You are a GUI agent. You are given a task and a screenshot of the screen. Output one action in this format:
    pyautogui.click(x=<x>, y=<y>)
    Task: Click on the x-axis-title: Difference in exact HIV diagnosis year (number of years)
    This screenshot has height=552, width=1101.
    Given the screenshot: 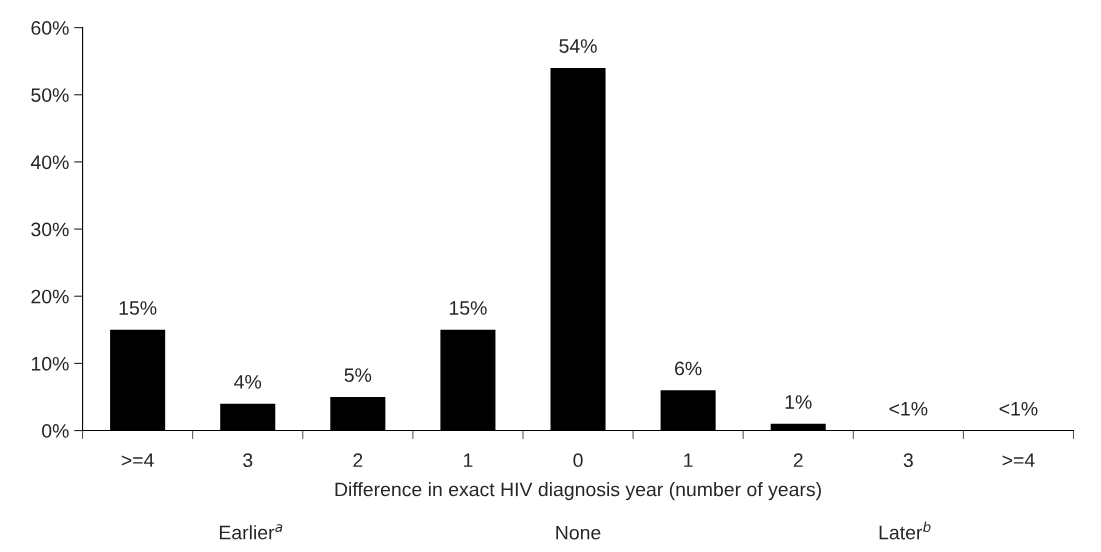 What is the action you would take?
    pyautogui.click(x=578, y=491)
    